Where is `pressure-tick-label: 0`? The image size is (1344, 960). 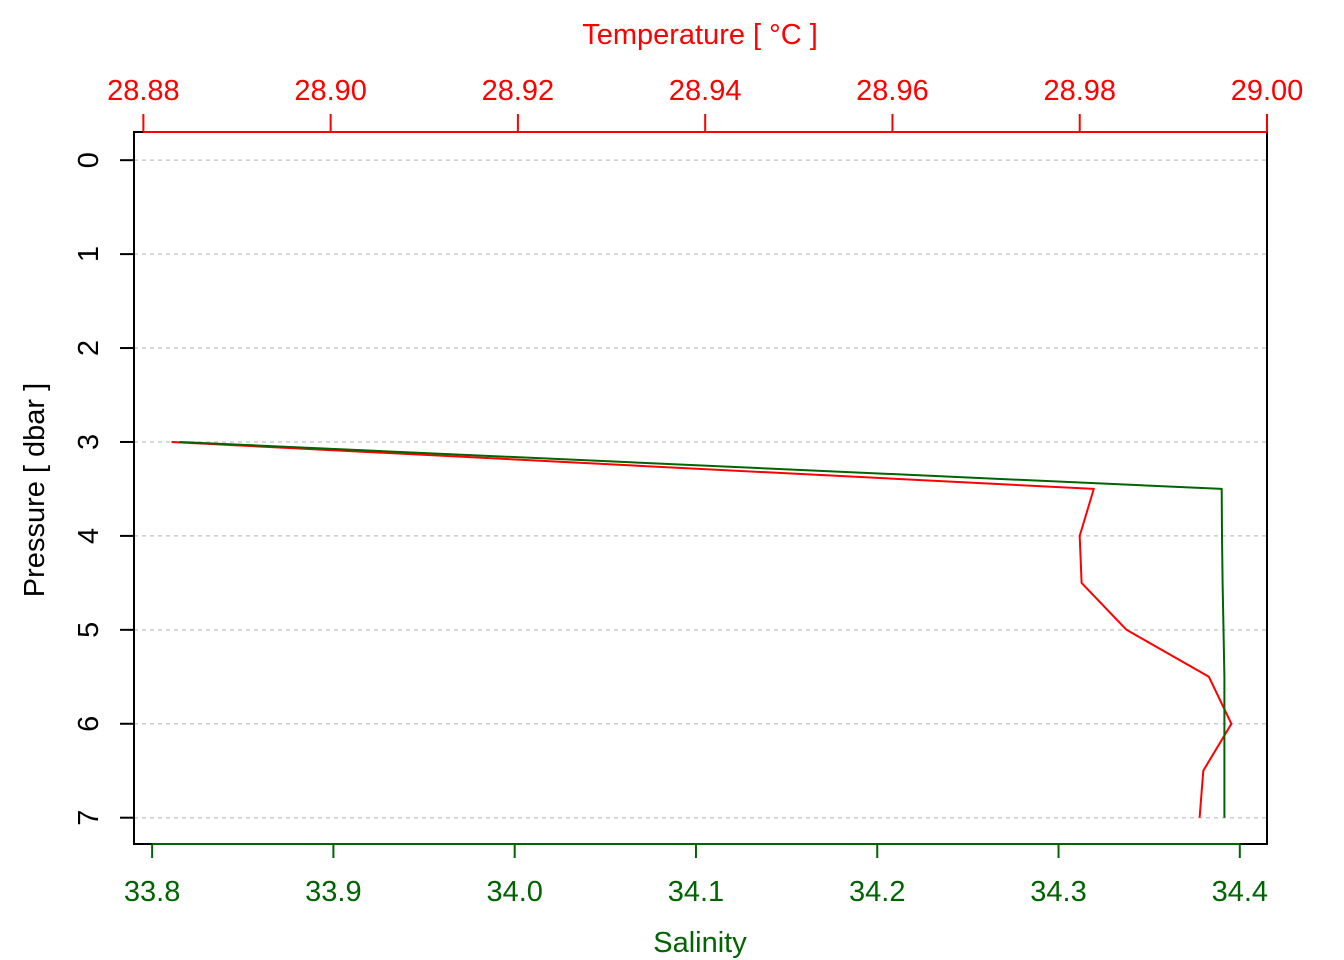
pressure-tick-label: 0 is located at coordinates (89, 160).